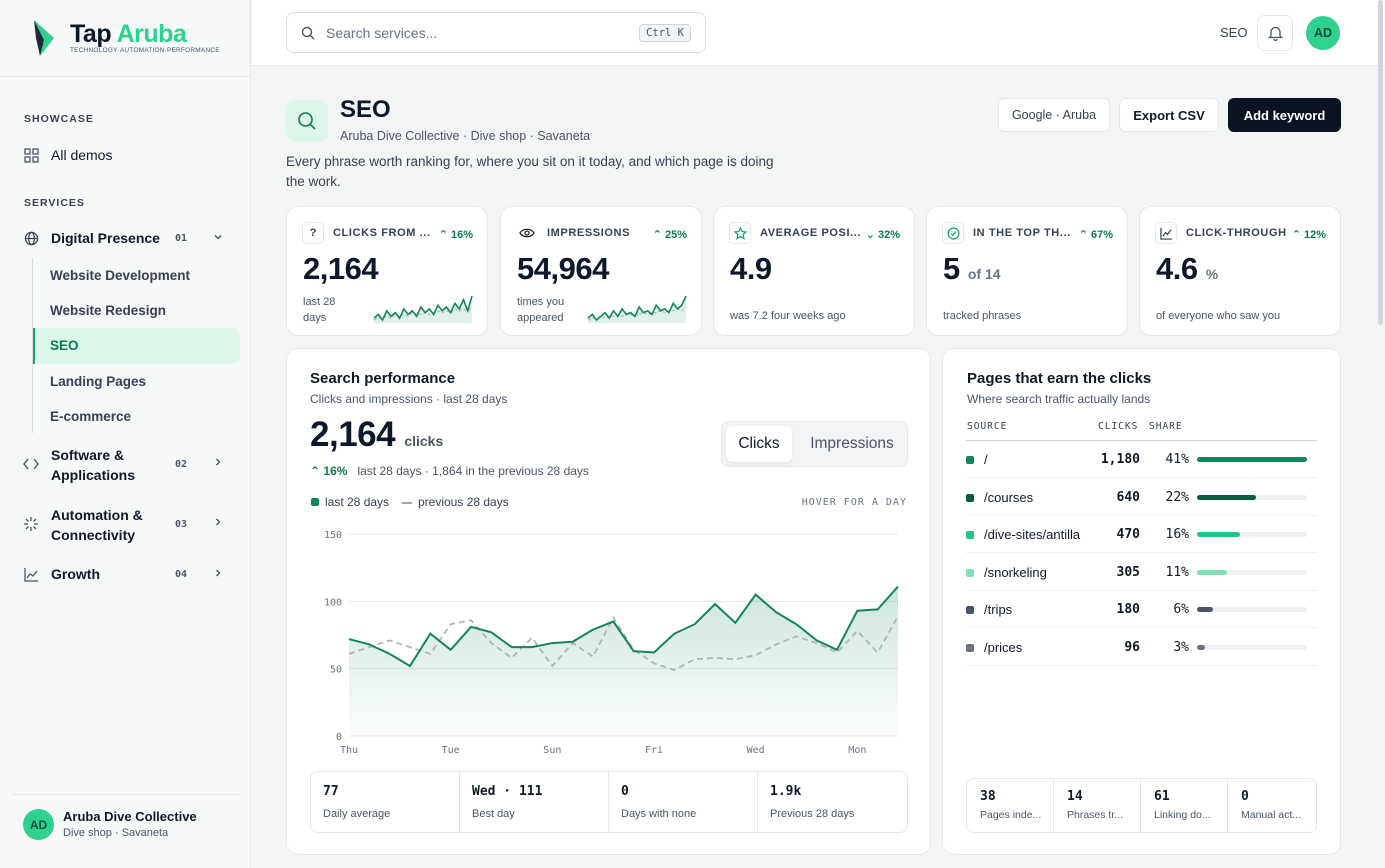 The height and width of the screenshot is (868, 1385). I want to click on column-header-clicks: CLICKS, so click(1118, 426).